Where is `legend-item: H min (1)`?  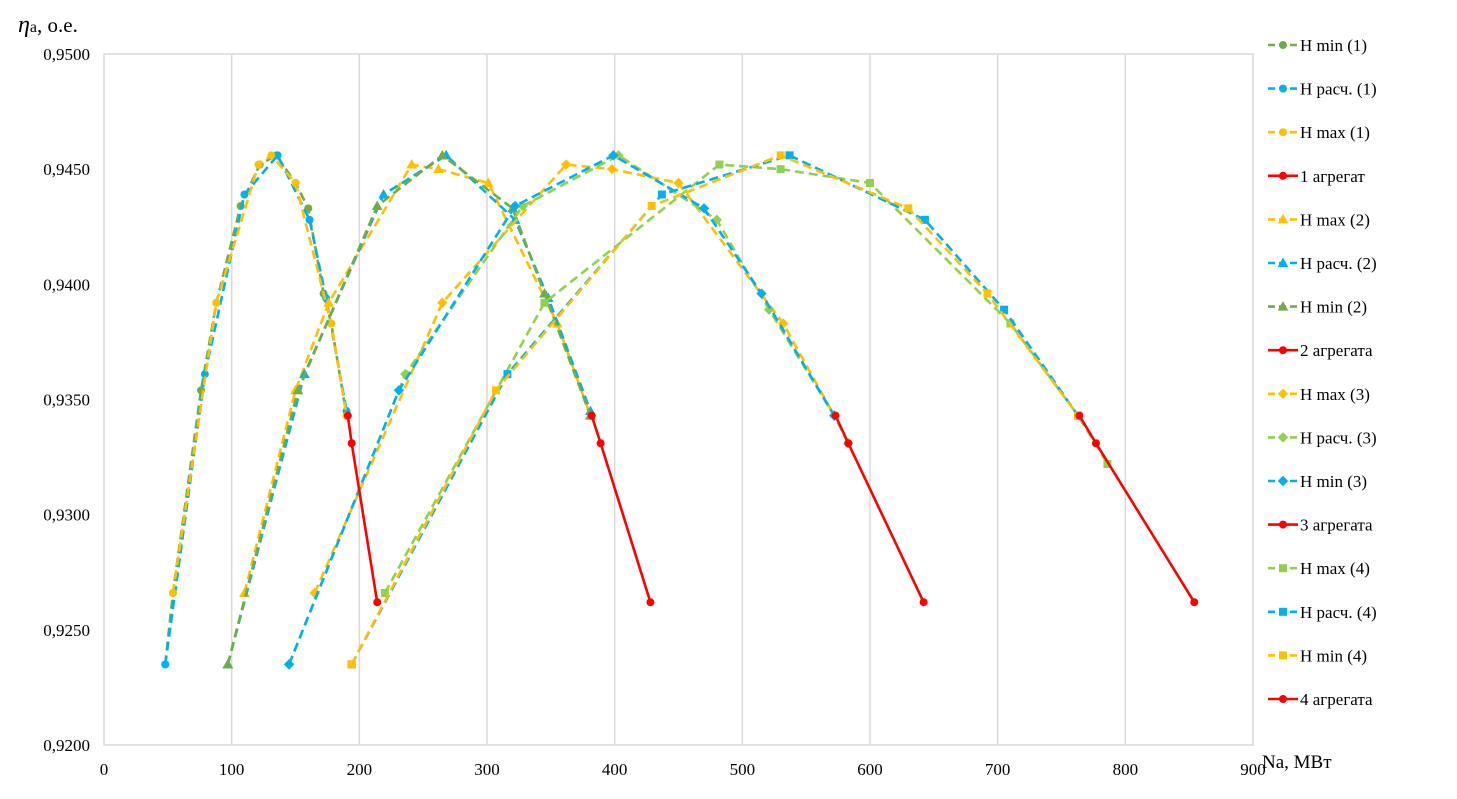 legend-item: H min (1) is located at coordinates (1317, 45).